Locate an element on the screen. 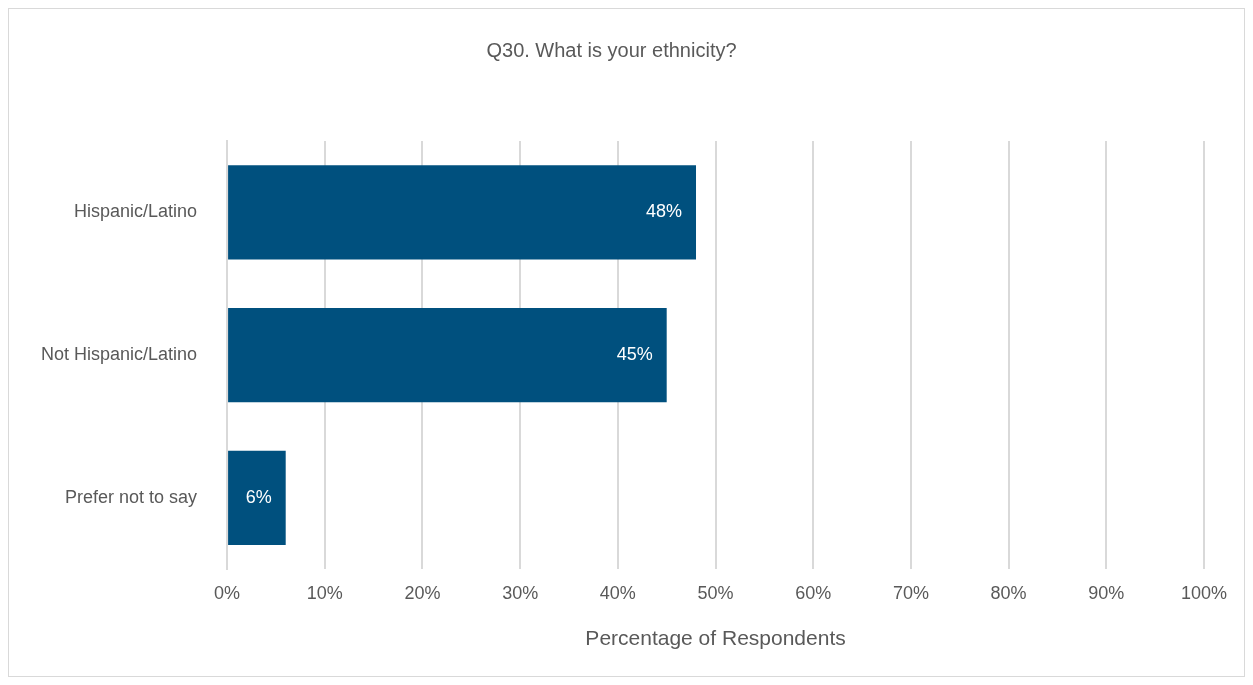 The width and height of the screenshot is (1253, 685). x-tick-label: 0% is located at coordinates (227, 592).